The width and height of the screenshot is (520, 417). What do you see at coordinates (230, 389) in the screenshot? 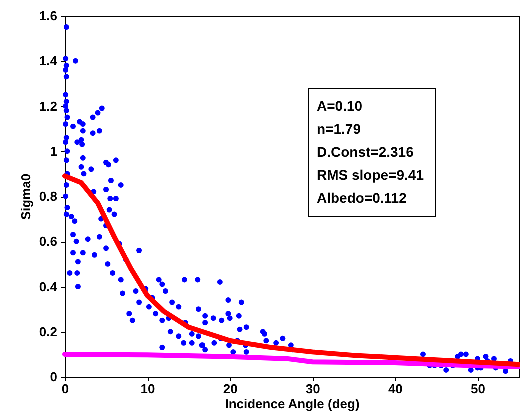
I see `x-tick-label: 20` at bounding box center [230, 389].